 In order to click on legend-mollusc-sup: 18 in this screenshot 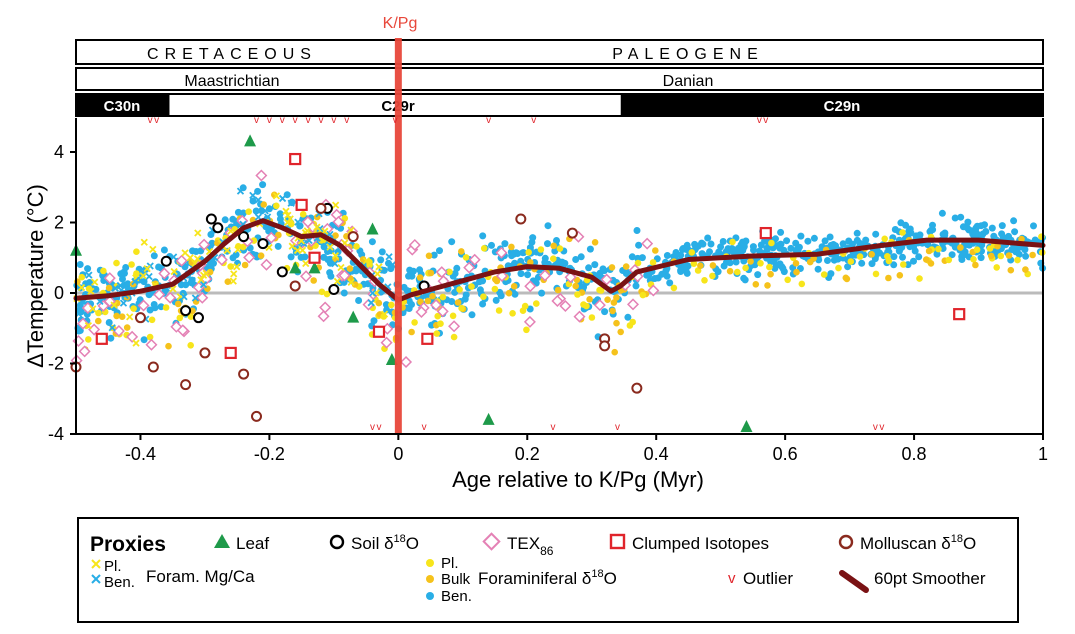, I will do `click(957, 539)`.